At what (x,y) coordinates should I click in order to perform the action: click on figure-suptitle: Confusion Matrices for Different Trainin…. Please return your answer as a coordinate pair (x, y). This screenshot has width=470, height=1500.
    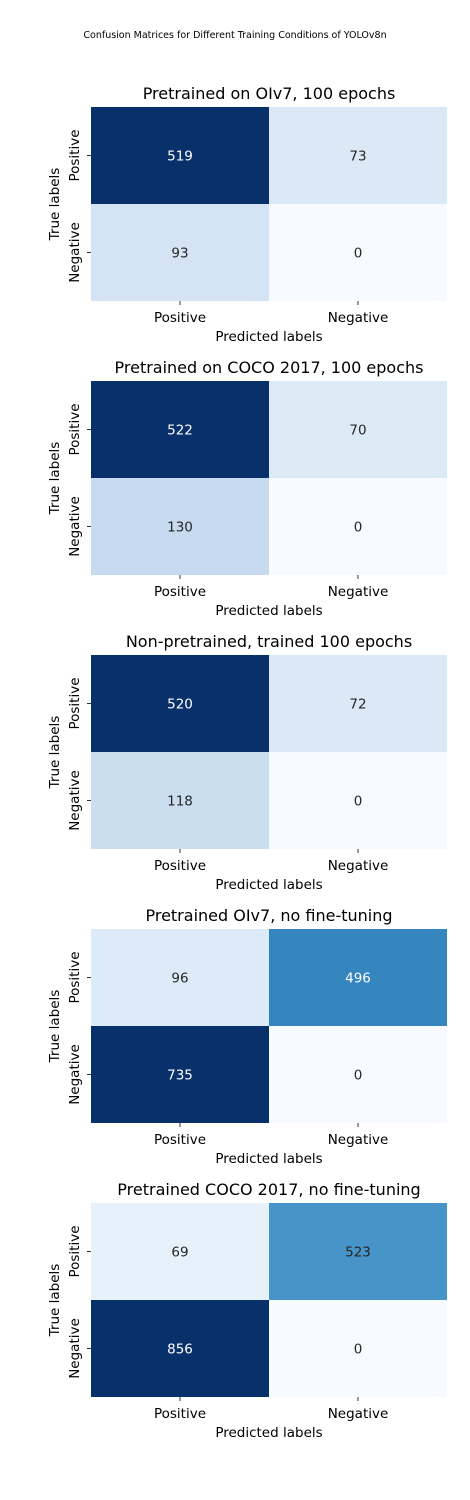
    Looking at the image, I should click on (234, 35).